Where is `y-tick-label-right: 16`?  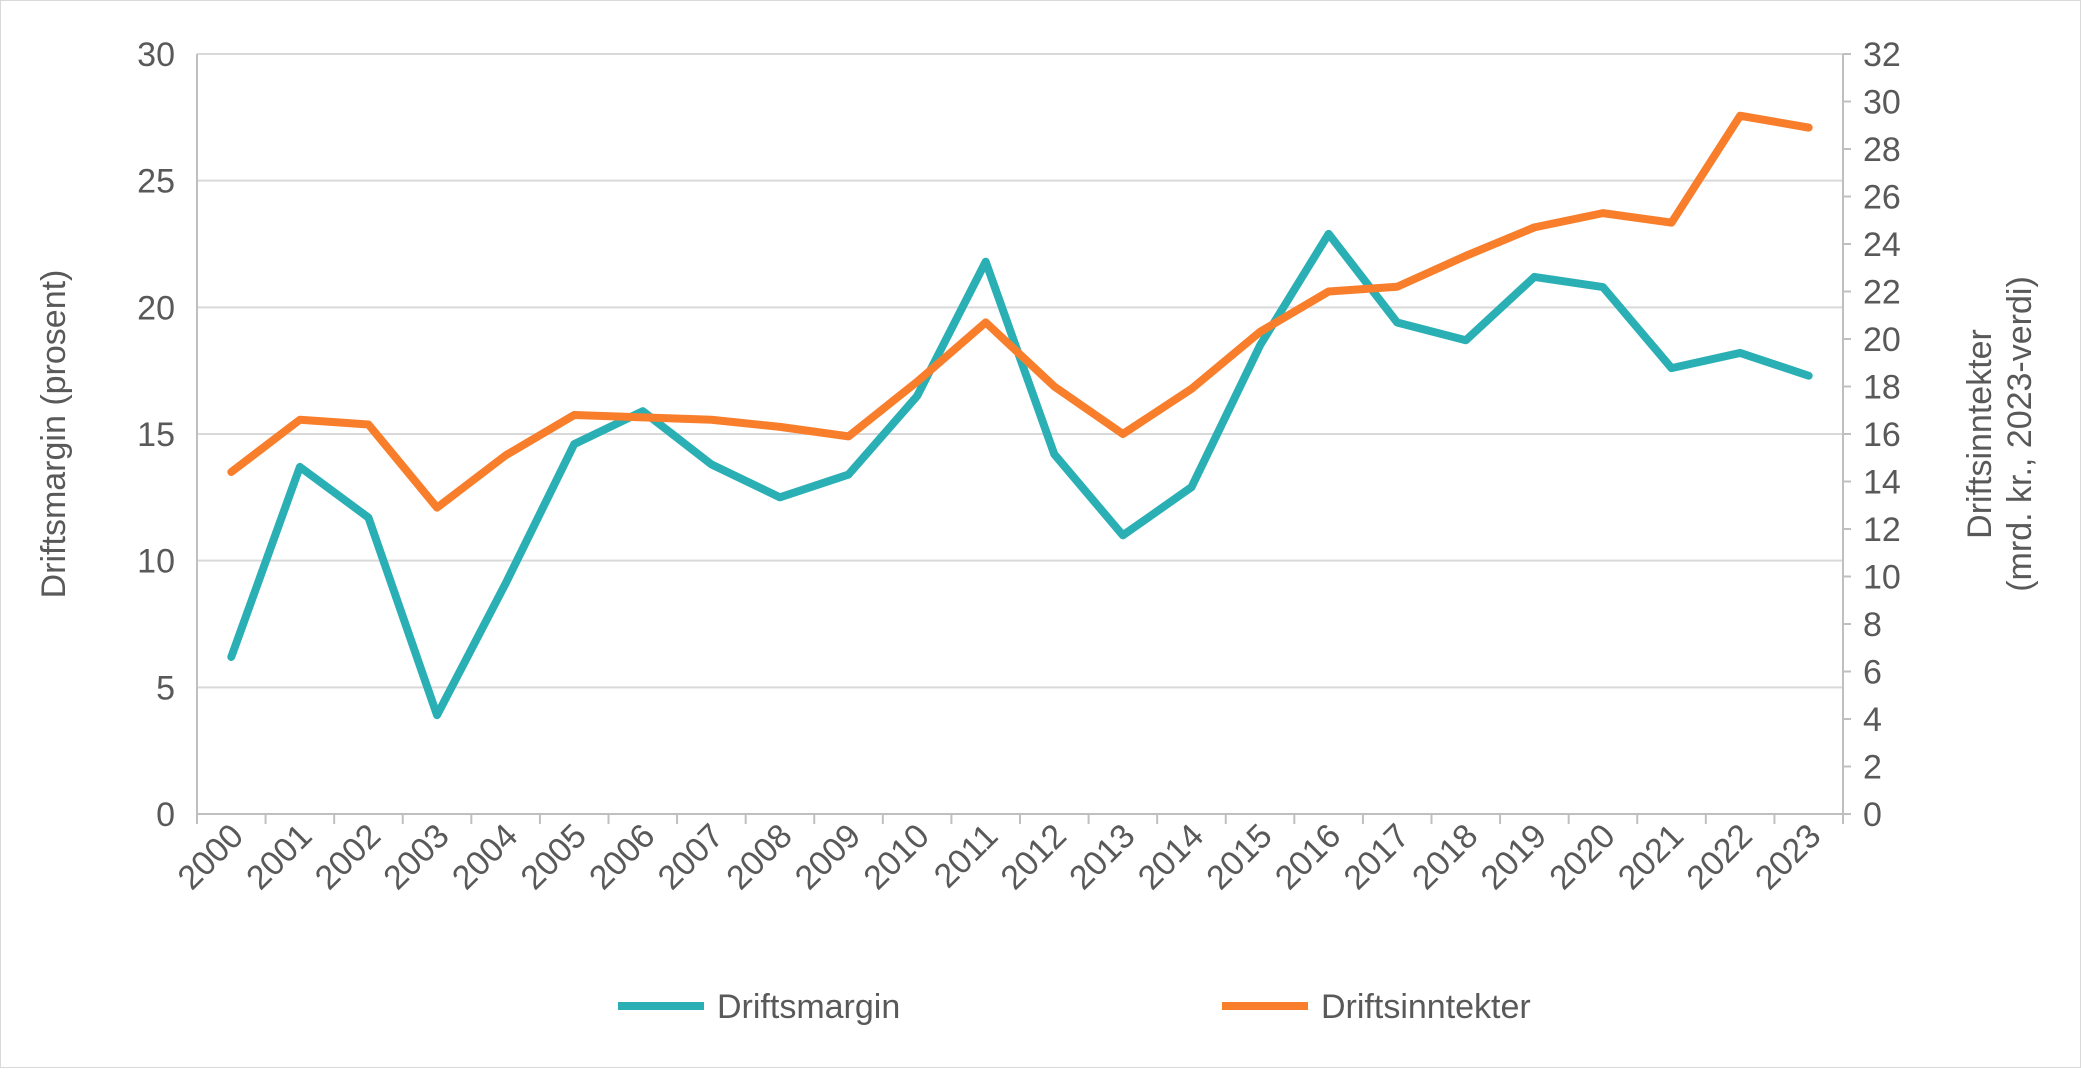 y-tick-label-right: 16 is located at coordinates (1882, 435).